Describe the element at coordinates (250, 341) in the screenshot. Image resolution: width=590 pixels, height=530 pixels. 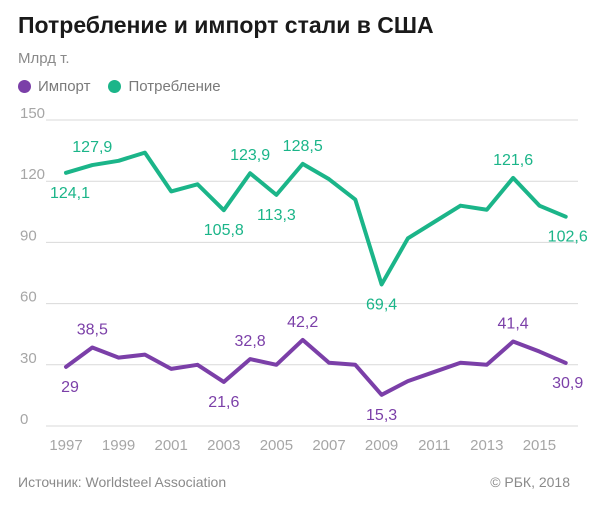
I see `data-label: 32,8` at that location.